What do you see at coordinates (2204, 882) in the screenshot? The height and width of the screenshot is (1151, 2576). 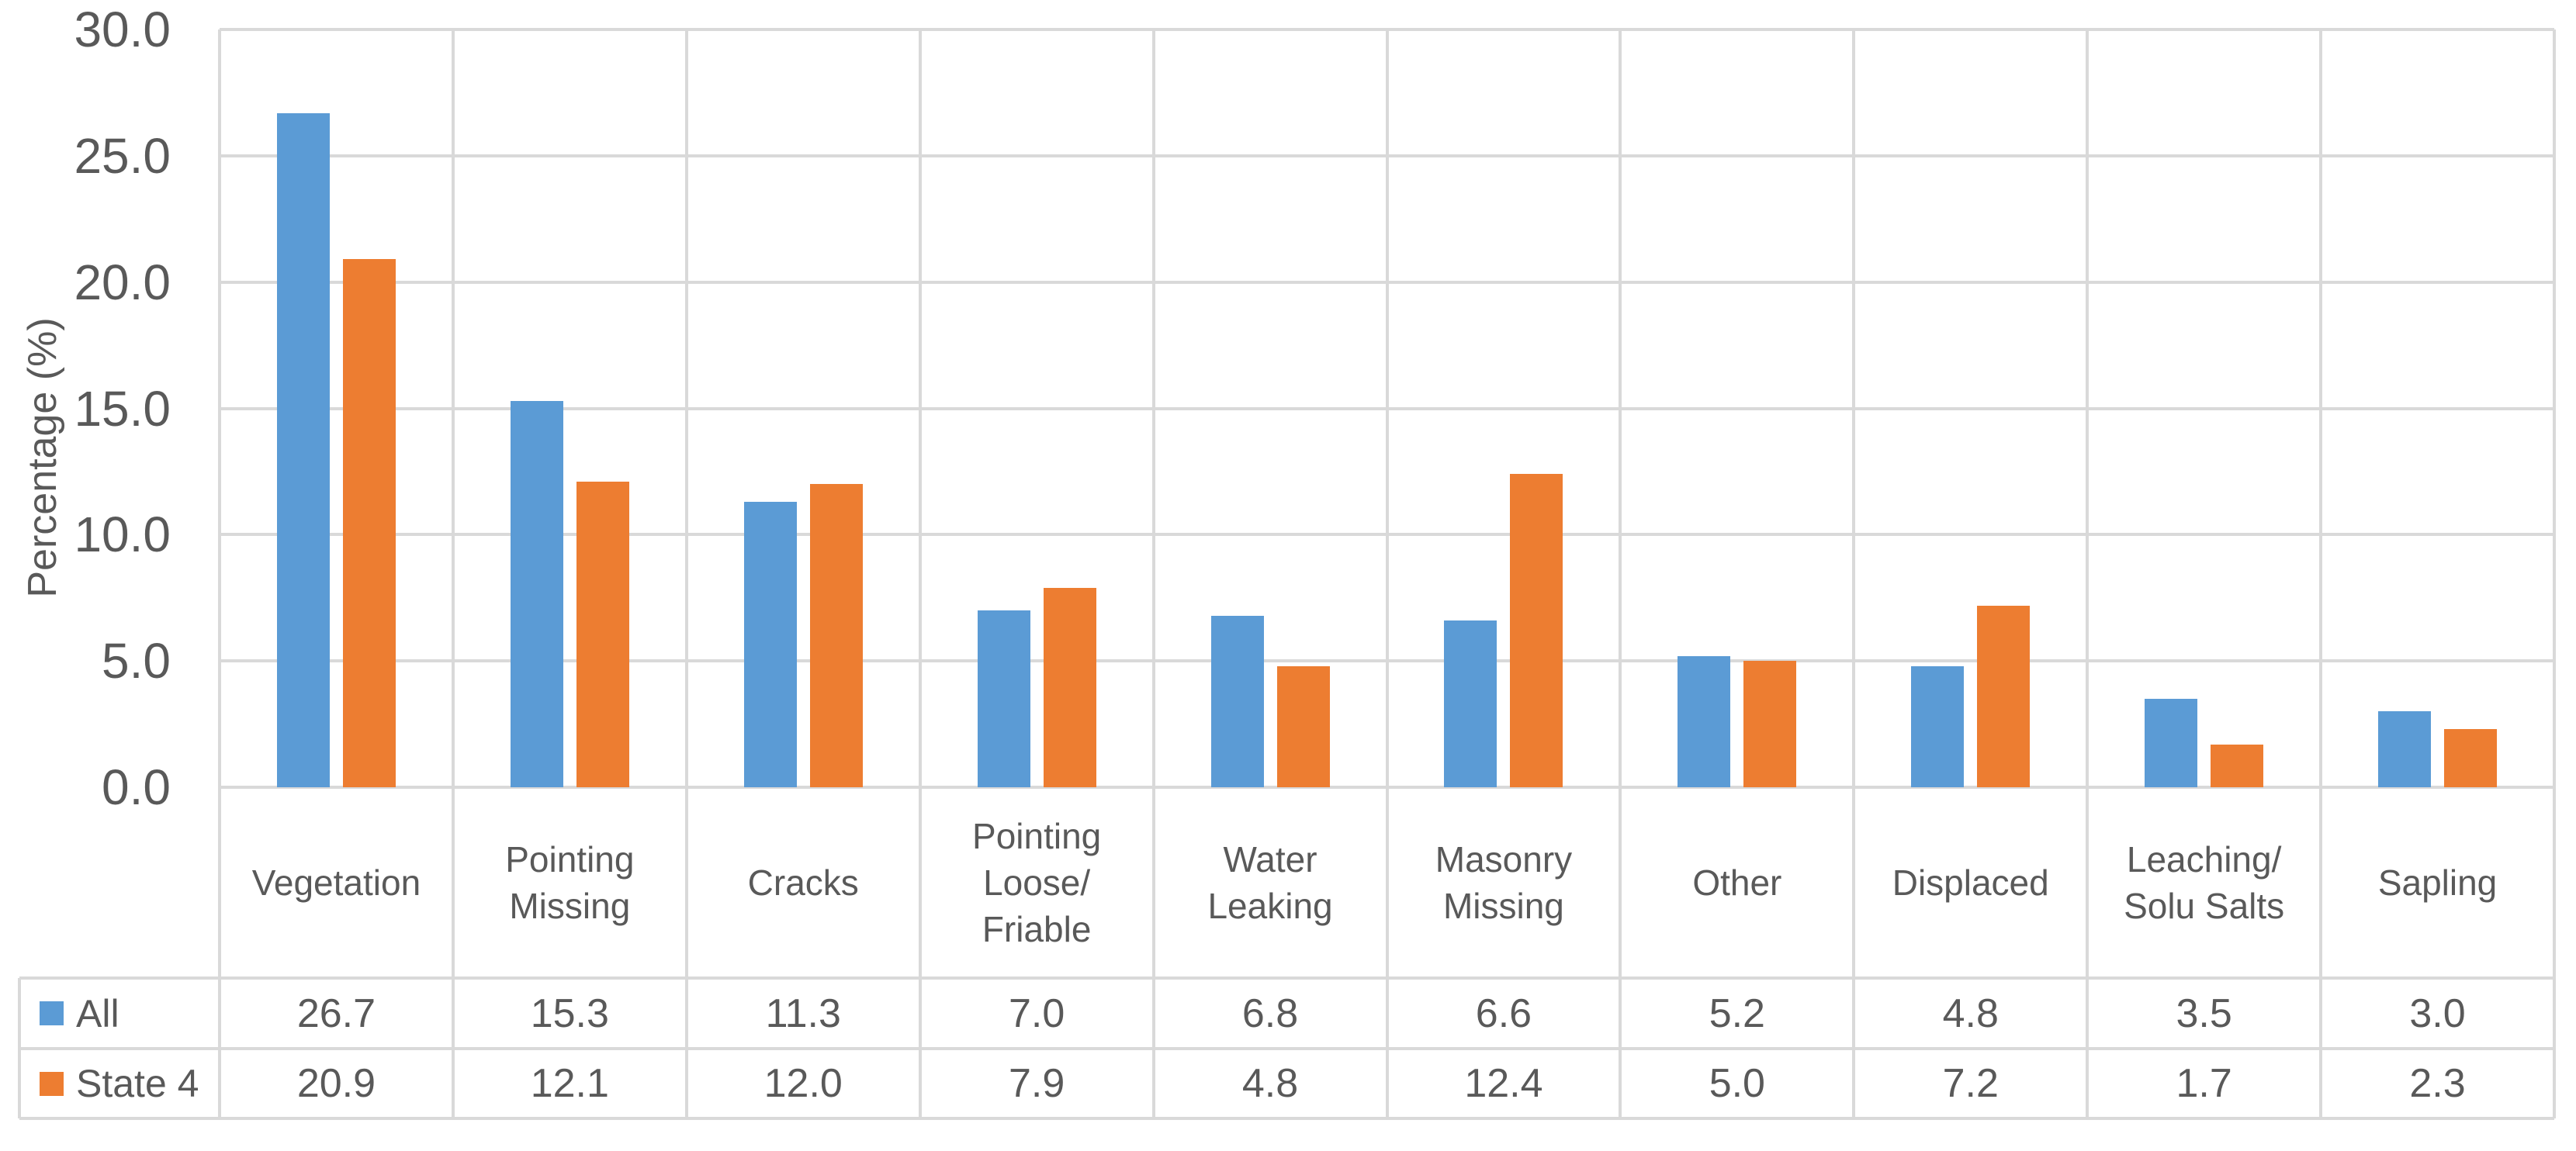 I see `category-label: Leaching/ Solu Salts` at bounding box center [2204, 882].